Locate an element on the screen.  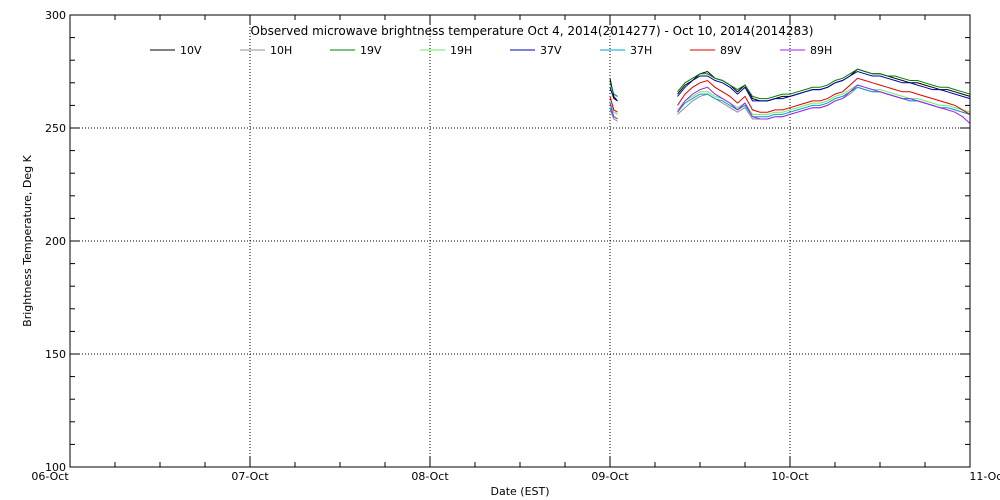
y-axis-label: Brightness Temperature, Deg K is located at coordinates (27, 240).